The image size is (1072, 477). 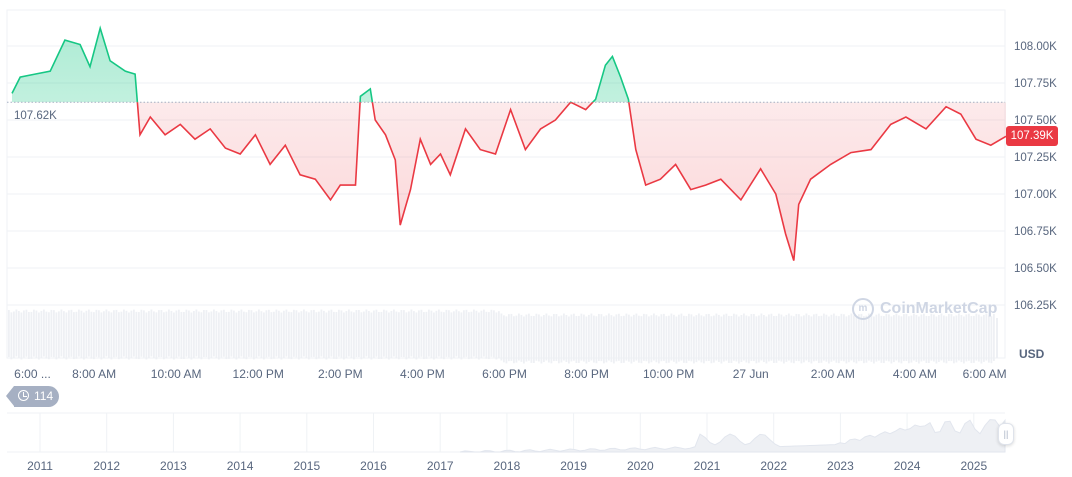 What do you see at coordinates (40, 466) in the screenshot?
I see `navigator-year-label: 2011` at bounding box center [40, 466].